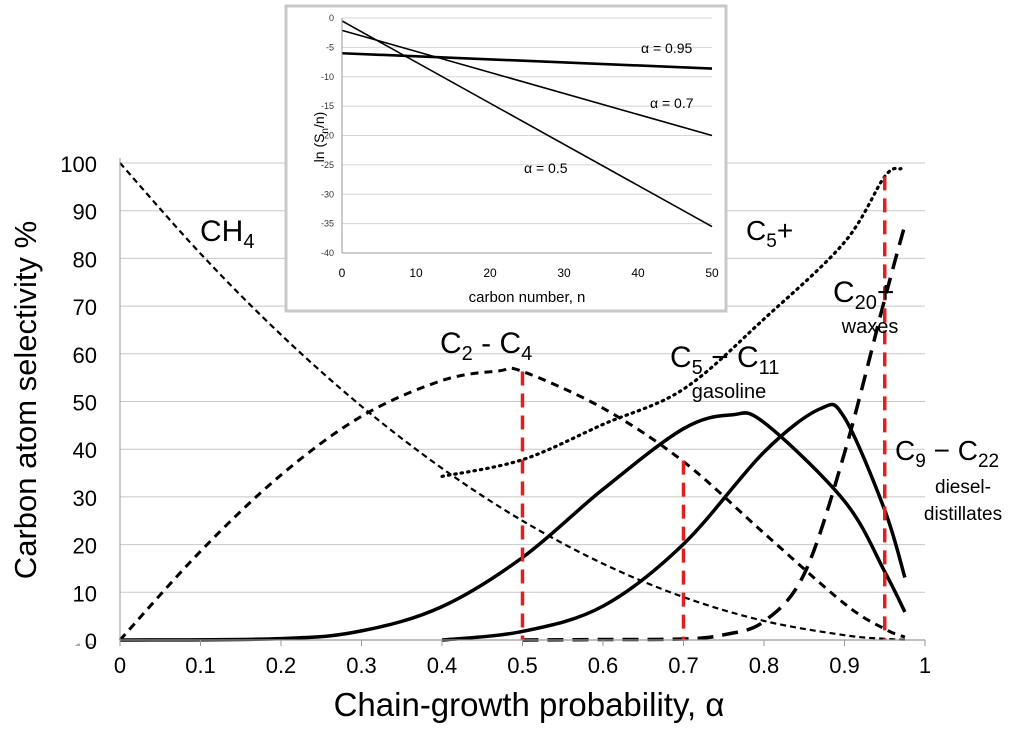  I want to click on annotation-c5c11-main: C, so click(681, 357).